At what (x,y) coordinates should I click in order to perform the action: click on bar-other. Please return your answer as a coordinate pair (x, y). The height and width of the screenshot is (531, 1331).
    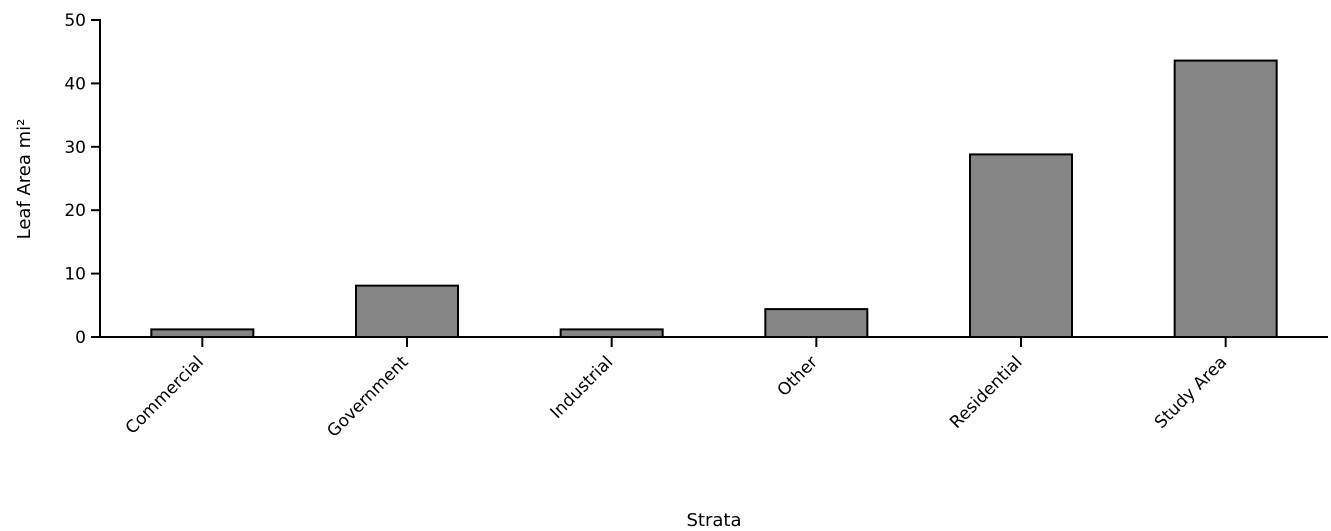
    Looking at the image, I should click on (816, 323).